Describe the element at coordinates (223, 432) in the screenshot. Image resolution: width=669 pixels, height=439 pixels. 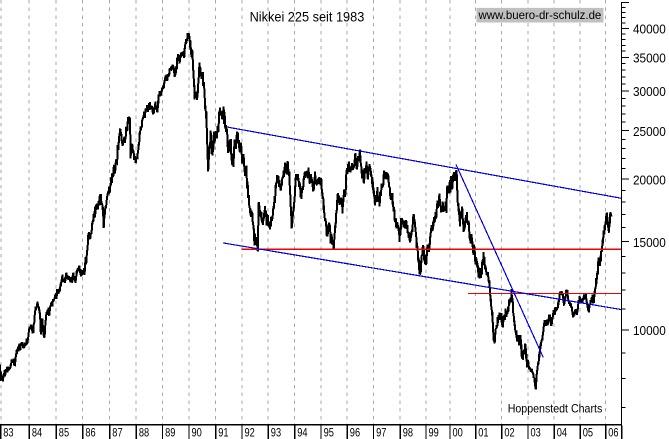
I see `svg-text: 91` at that location.